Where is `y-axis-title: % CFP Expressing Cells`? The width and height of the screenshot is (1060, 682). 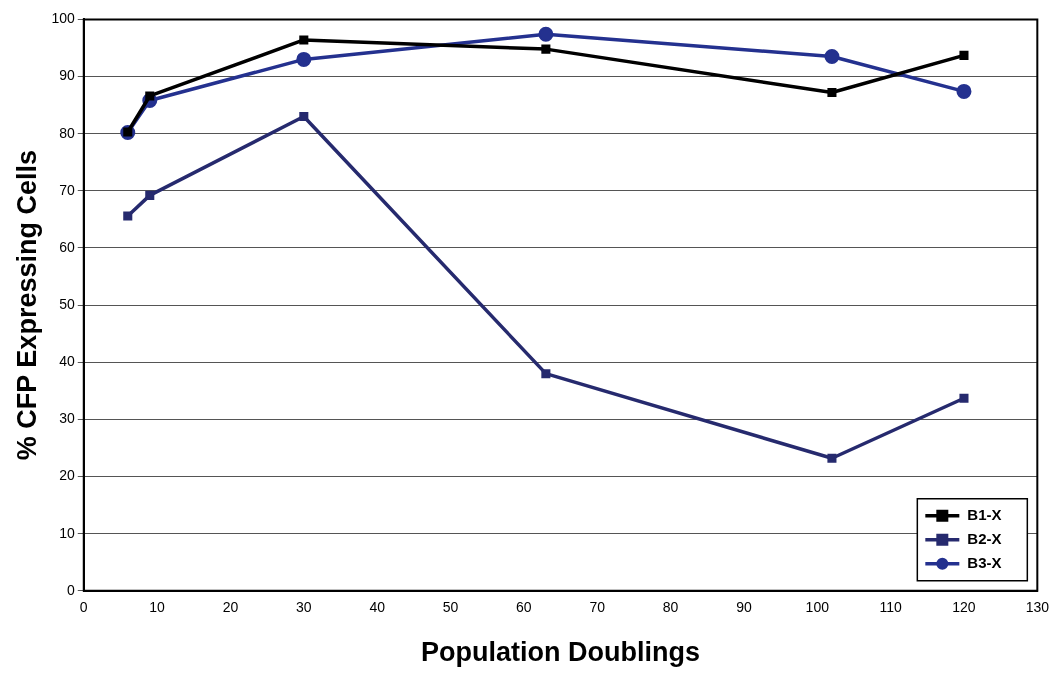 y-axis-title: % CFP Expressing Cells is located at coordinates (26, 305).